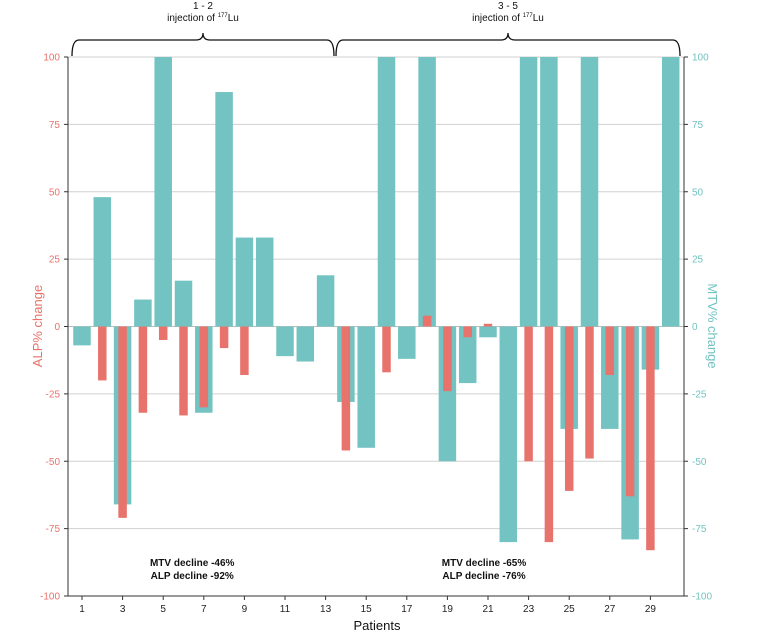 The image size is (762, 638). Describe the element at coordinates (529, 609) in the screenshot. I see `x-tick-label: 23` at that location.